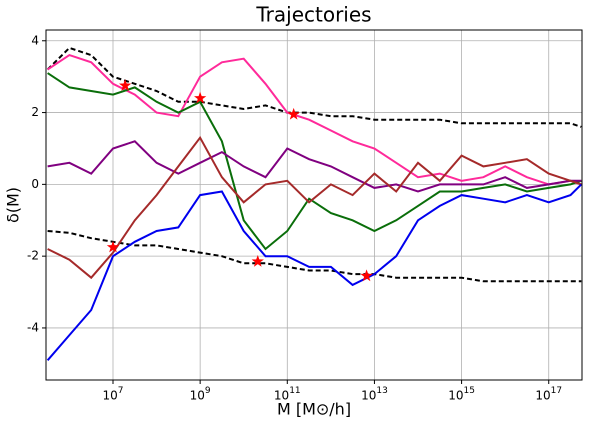 The width and height of the screenshot is (590, 426). I want to click on chart-title: Trajectories, so click(313, 15).